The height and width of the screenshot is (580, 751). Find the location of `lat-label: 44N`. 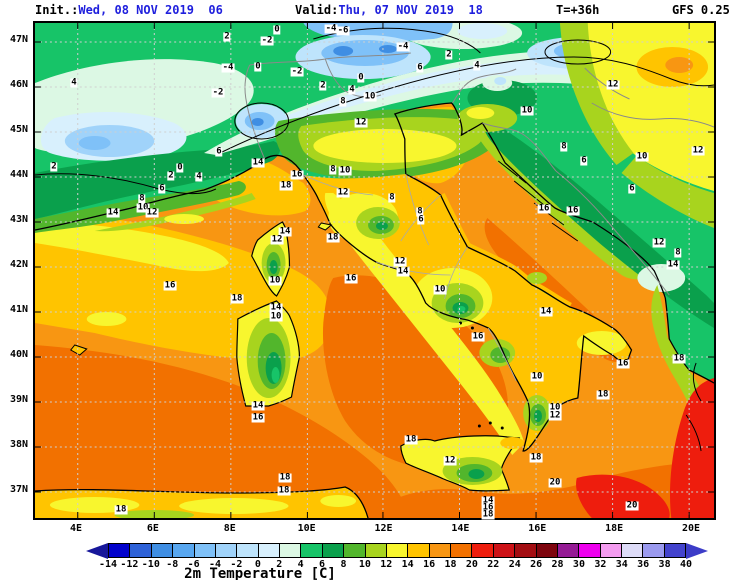

lat-label: 44N is located at coordinates (18, 174).